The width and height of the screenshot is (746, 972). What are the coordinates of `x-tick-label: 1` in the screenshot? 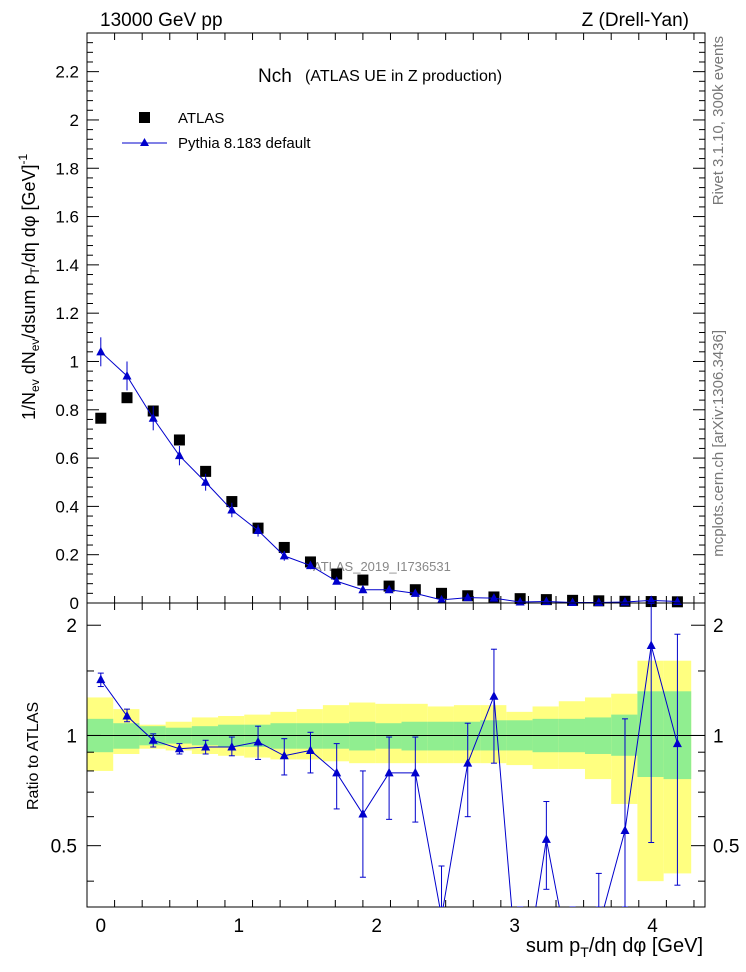 It's located at (238, 926).